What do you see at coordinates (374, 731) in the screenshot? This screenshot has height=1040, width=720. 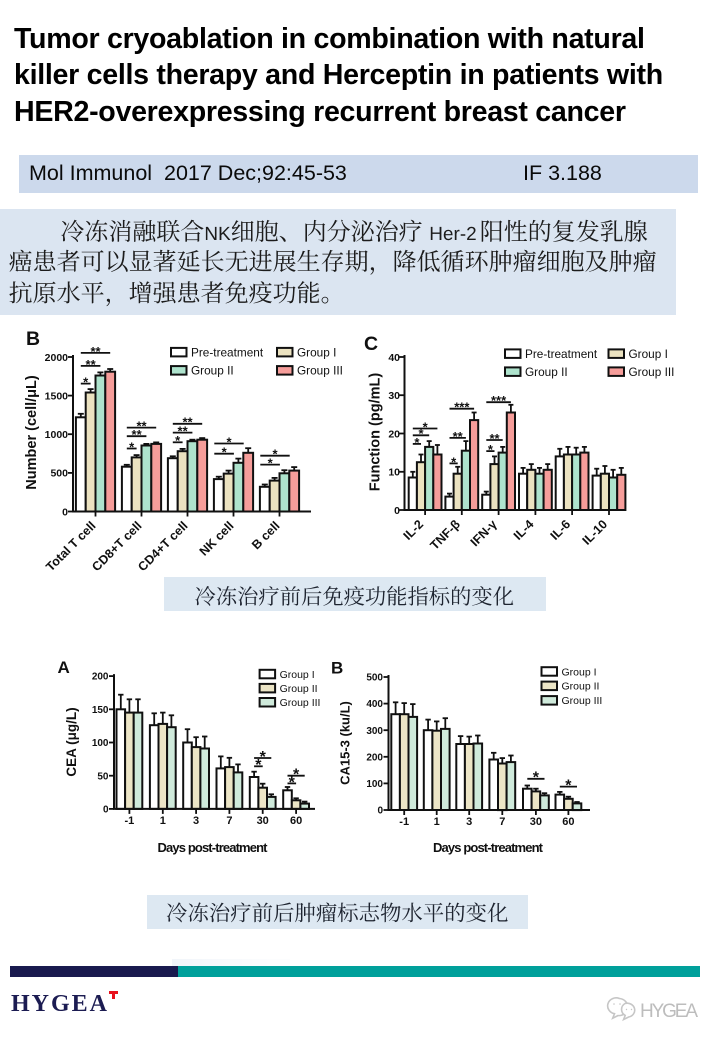 I see `svg-text: 300` at bounding box center [374, 731].